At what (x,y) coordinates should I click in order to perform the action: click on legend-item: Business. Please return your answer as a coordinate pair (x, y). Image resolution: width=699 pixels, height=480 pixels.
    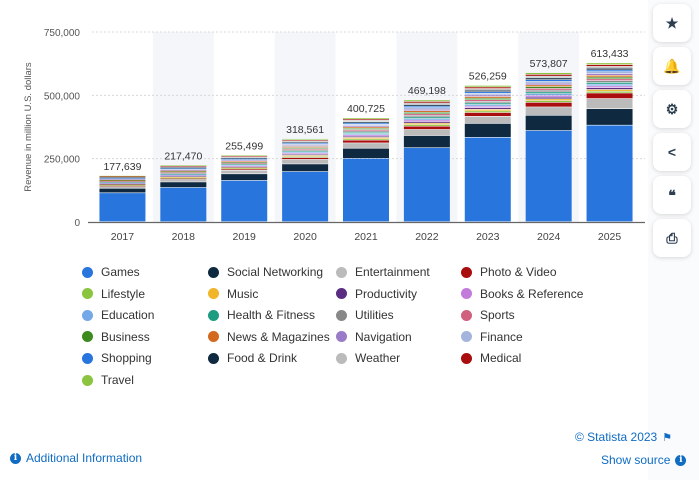
    Looking at the image, I should click on (116, 337).